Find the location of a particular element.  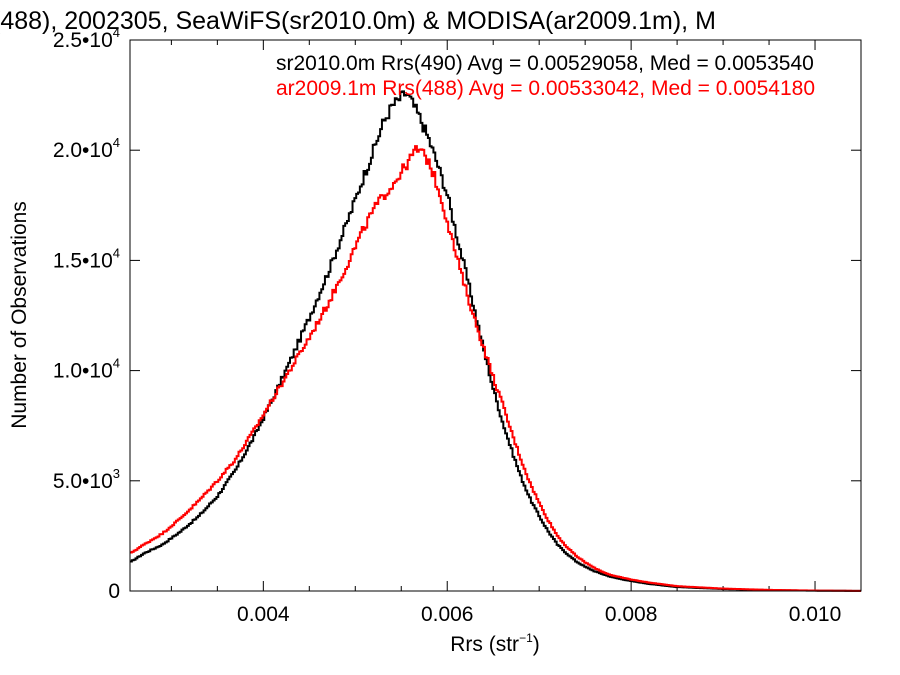

y-tick-label: 0 is located at coordinates (114, 591).